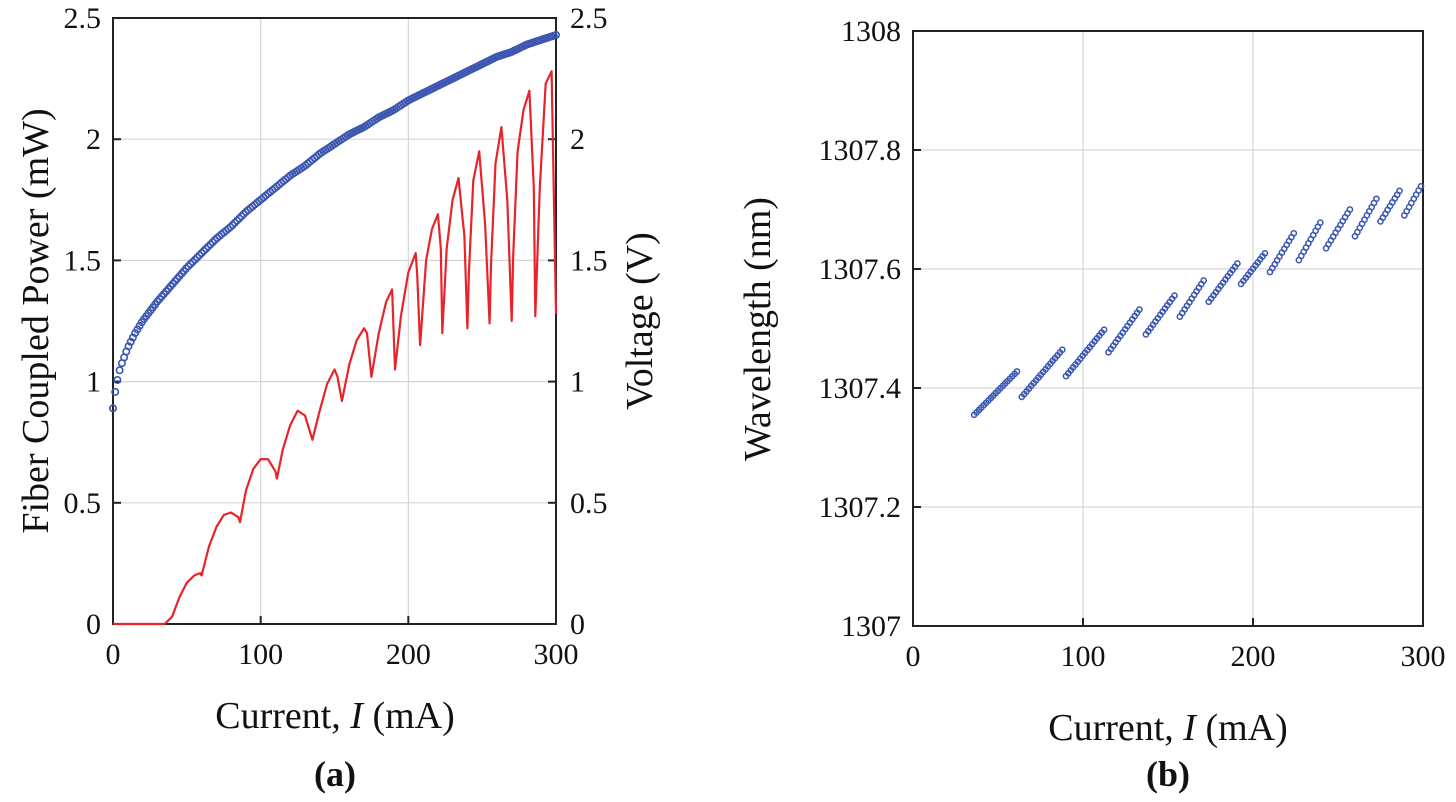 This screenshot has width=1456, height=802. I want to click on panel-b-ytick-label: 1307.2, so click(860, 507).